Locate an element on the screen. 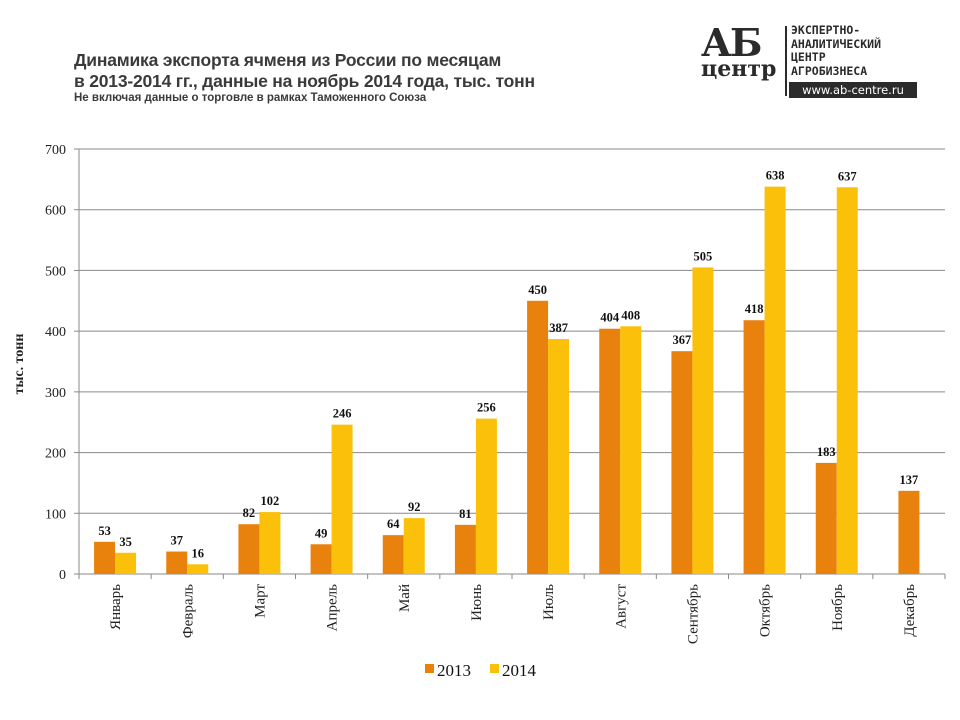  y-tick-label: 400 is located at coordinates (55, 332).